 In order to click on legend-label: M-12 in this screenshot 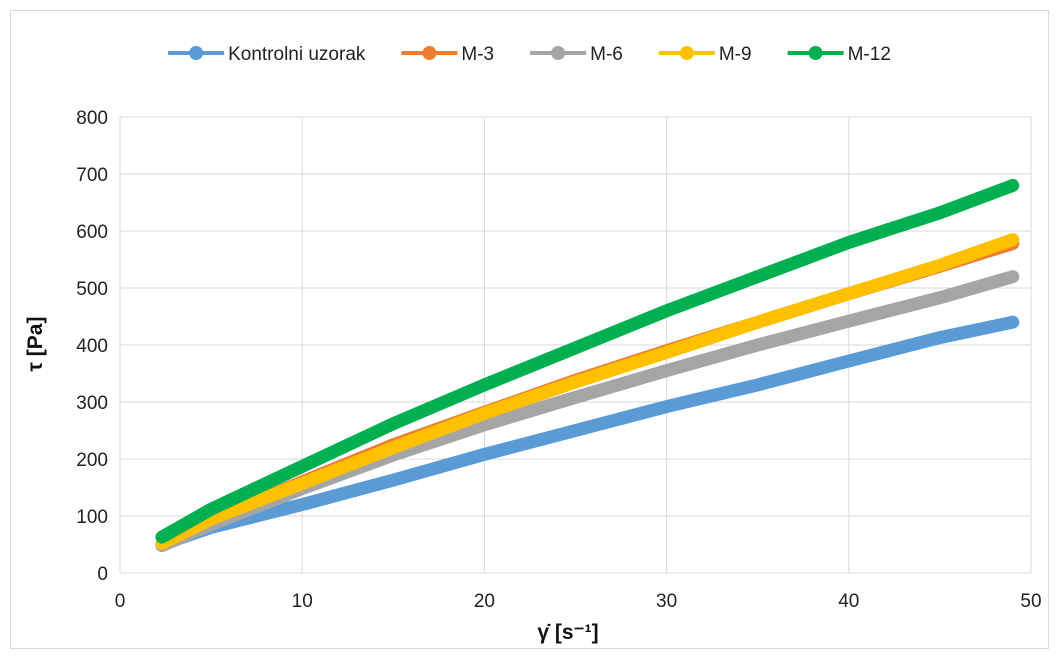, I will do `click(869, 54)`.